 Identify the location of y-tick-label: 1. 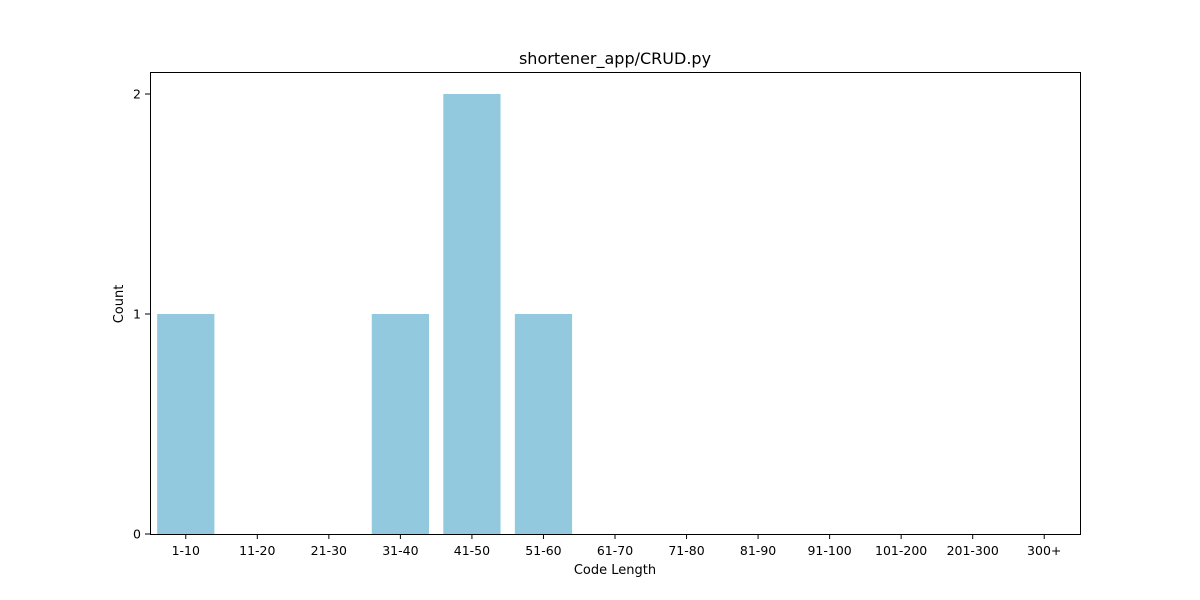
(137, 314).